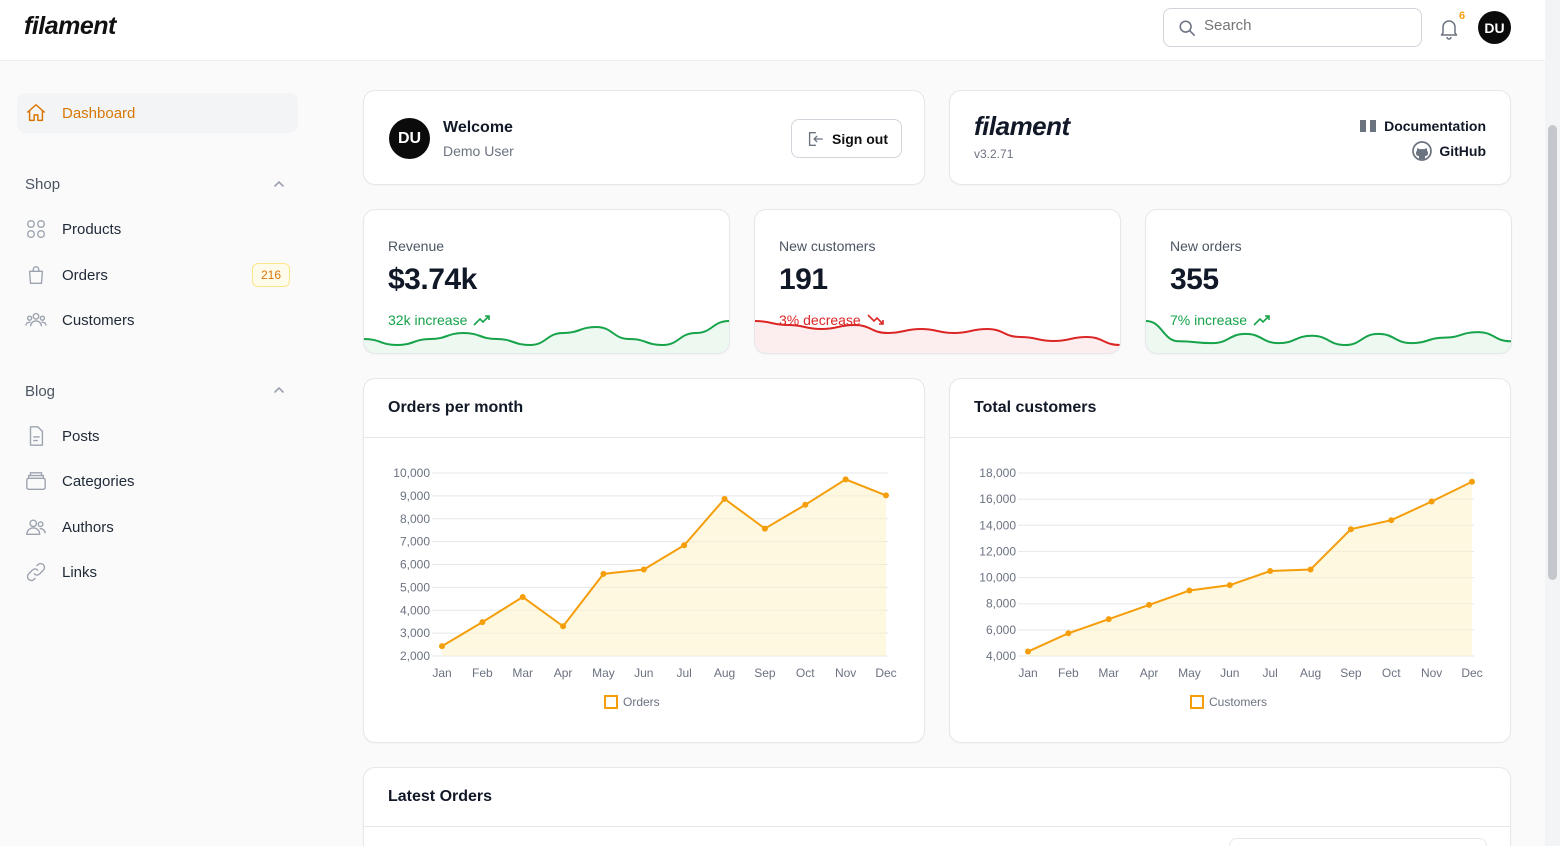 The height and width of the screenshot is (846, 1560). What do you see at coordinates (846, 138) in the screenshot?
I see `sign-out-button: Sign out` at bounding box center [846, 138].